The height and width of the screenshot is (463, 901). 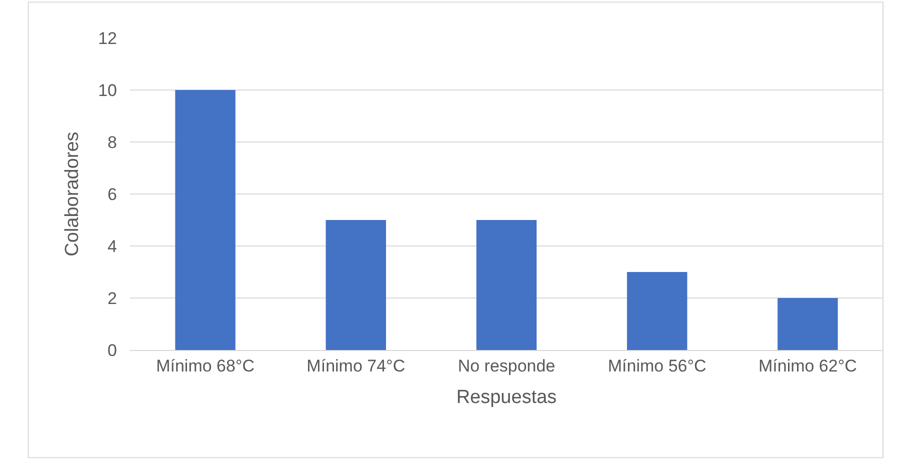 I want to click on x-tick-label: No responde, so click(x=507, y=366).